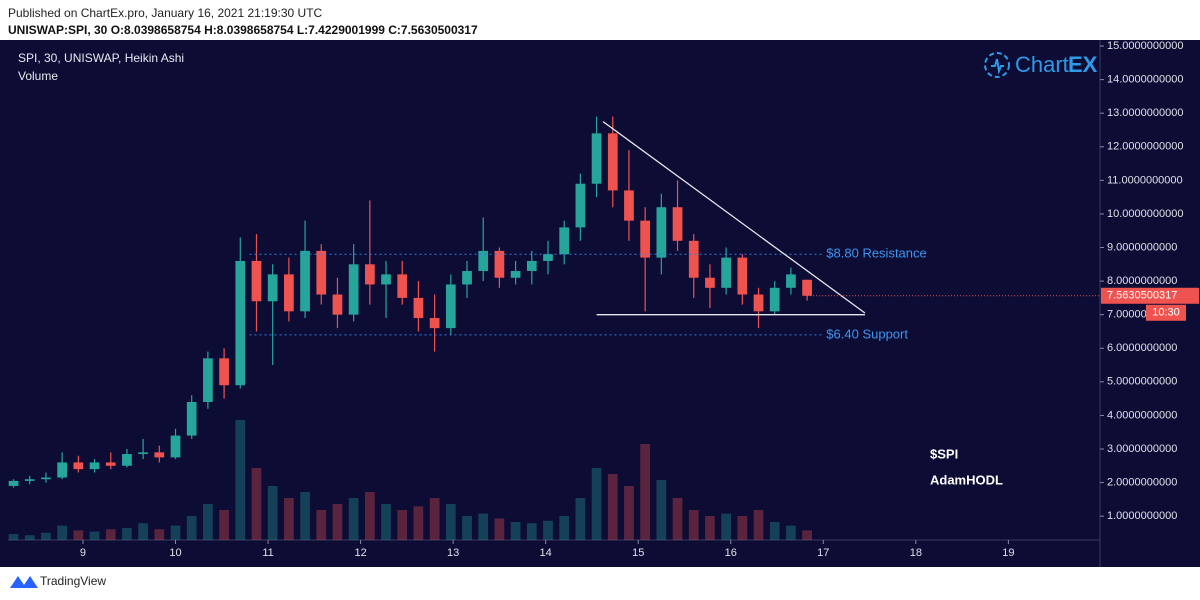 This screenshot has height=600, width=1200. I want to click on note: AdamHODL, so click(966, 479).